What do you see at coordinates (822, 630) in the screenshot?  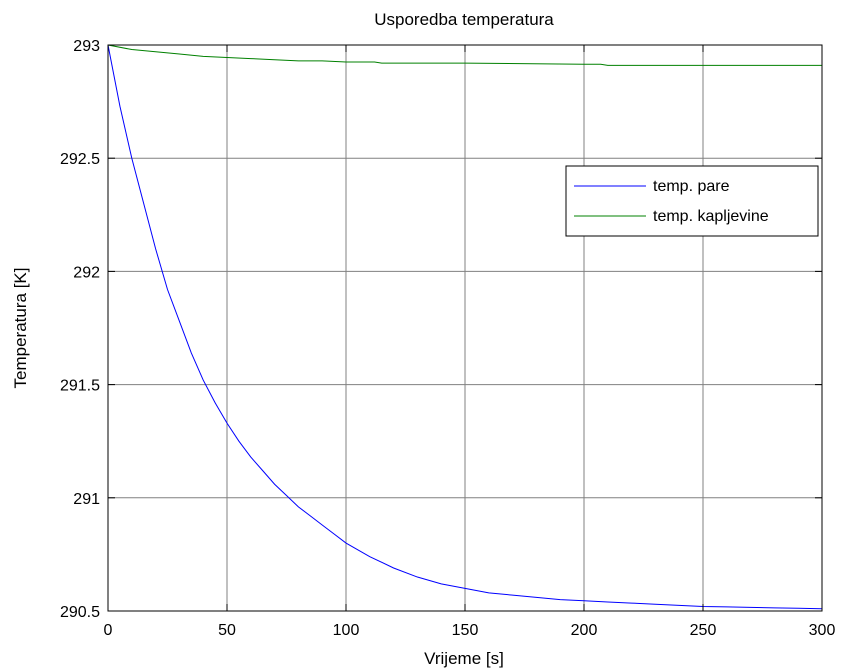 I see `x-tick-label: 300` at bounding box center [822, 630].